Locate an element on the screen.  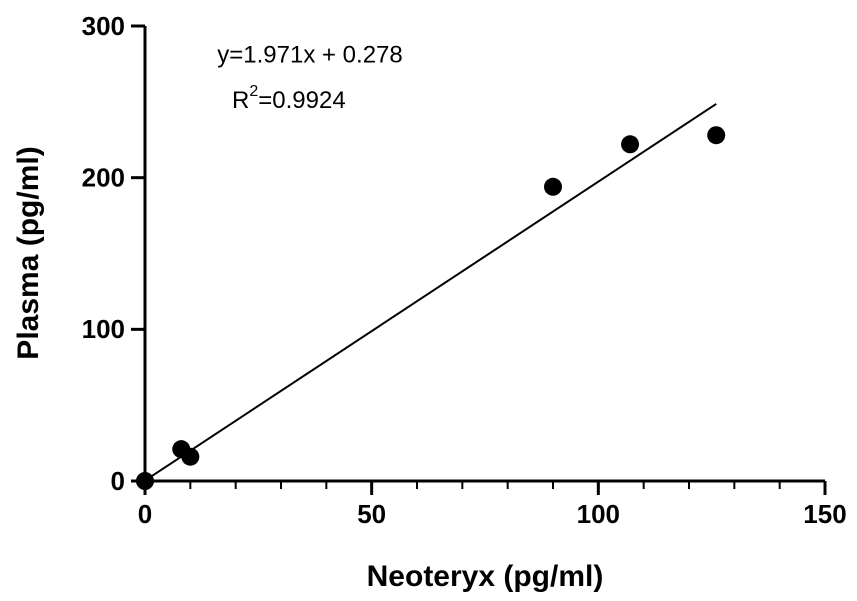
x-tick-label: 50 is located at coordinates (371, 514).